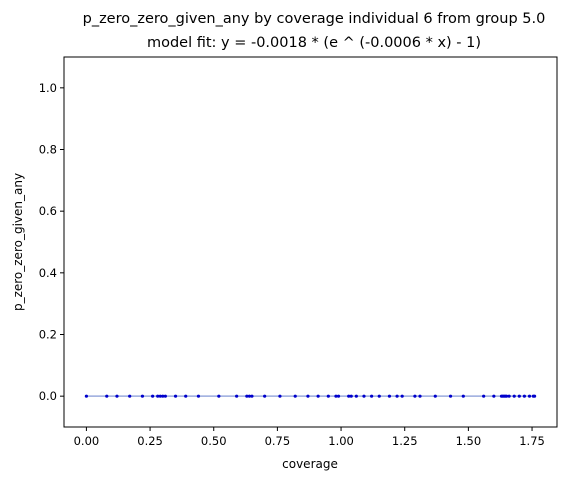  What do you see at coordinates (48, 150) in the screenshot?
I see `y-tick-label: 0.8` at bounding box center [48, 150].